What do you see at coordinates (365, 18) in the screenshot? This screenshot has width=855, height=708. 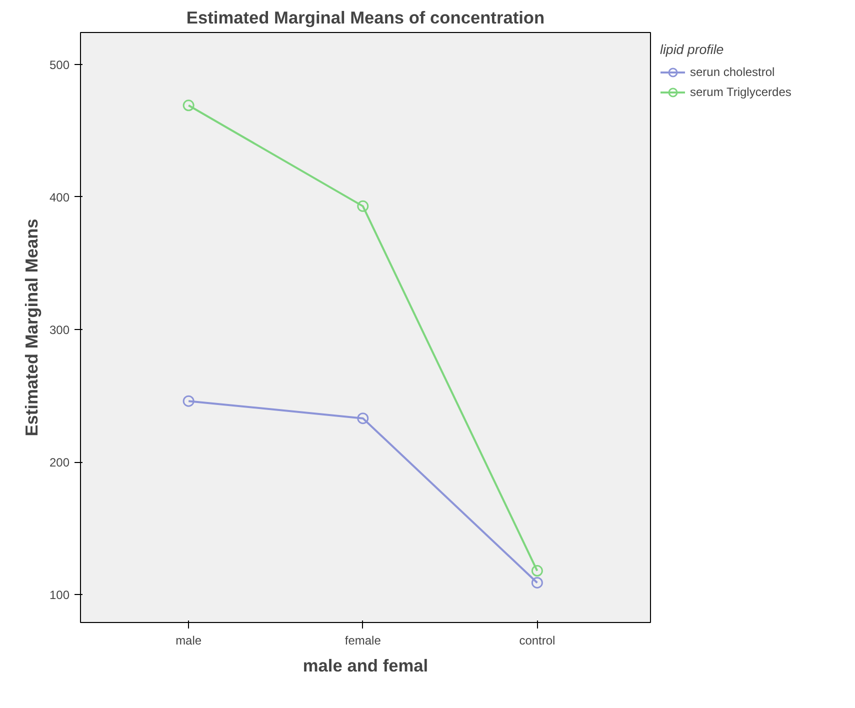 I see `chart-title: Estimated Marginal Means of concentration` at bounding box center [365, 18].